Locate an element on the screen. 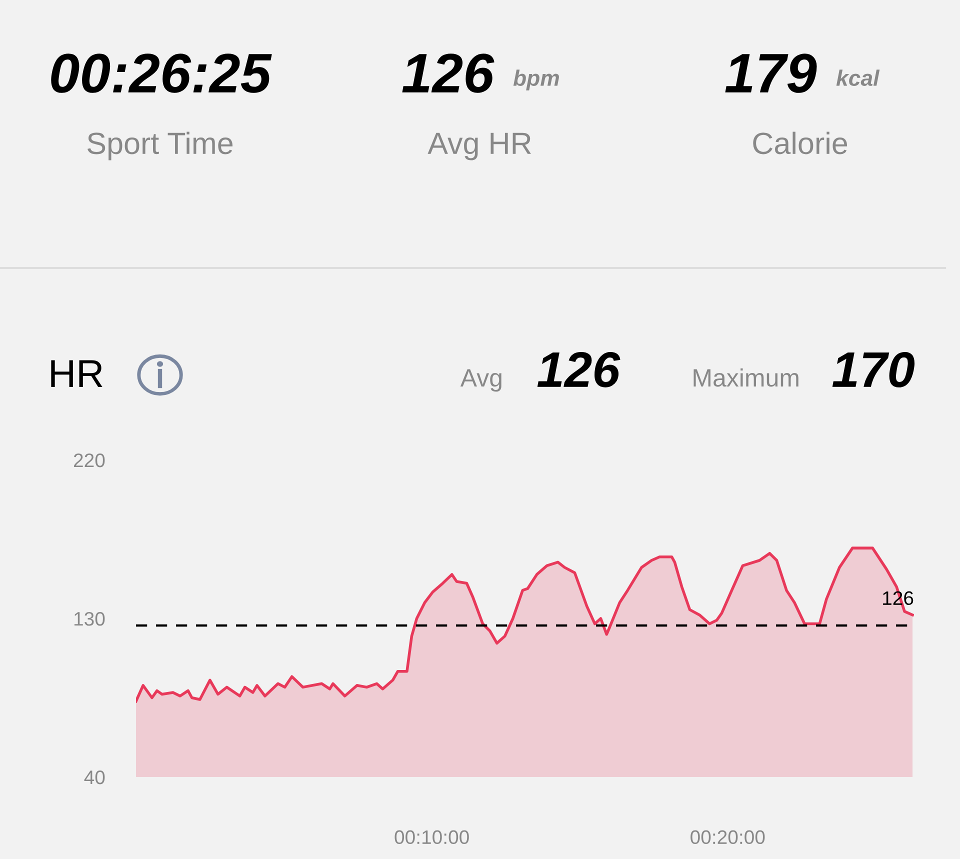 This screenshot has height=859, width=960. text: Avg HR is located at coordinates (479, 146).